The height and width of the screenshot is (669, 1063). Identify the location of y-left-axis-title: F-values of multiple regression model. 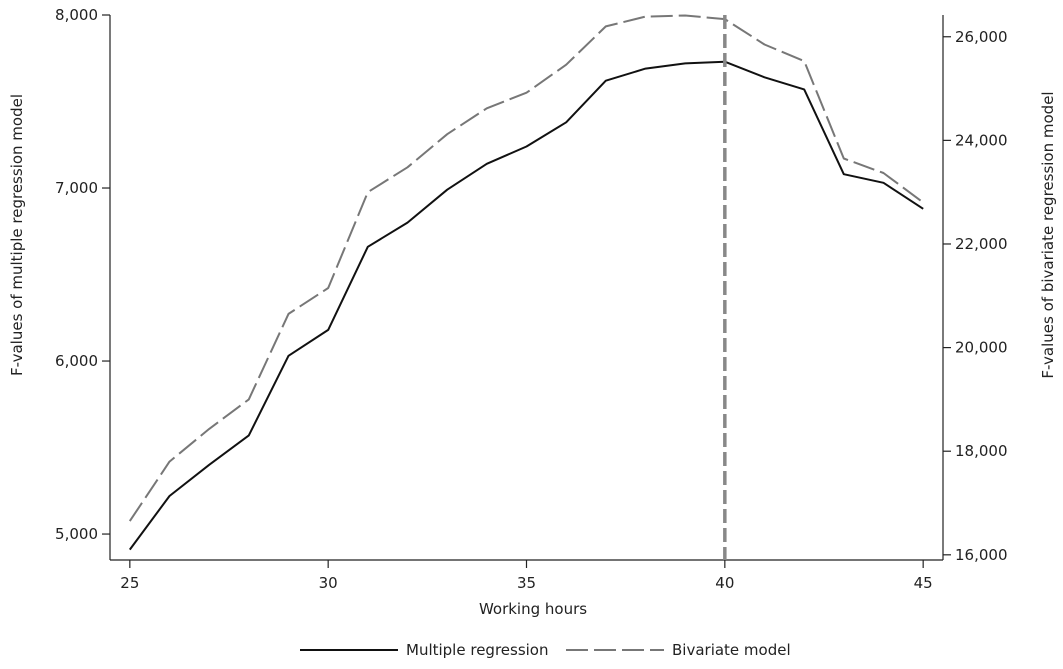
(17, 235).